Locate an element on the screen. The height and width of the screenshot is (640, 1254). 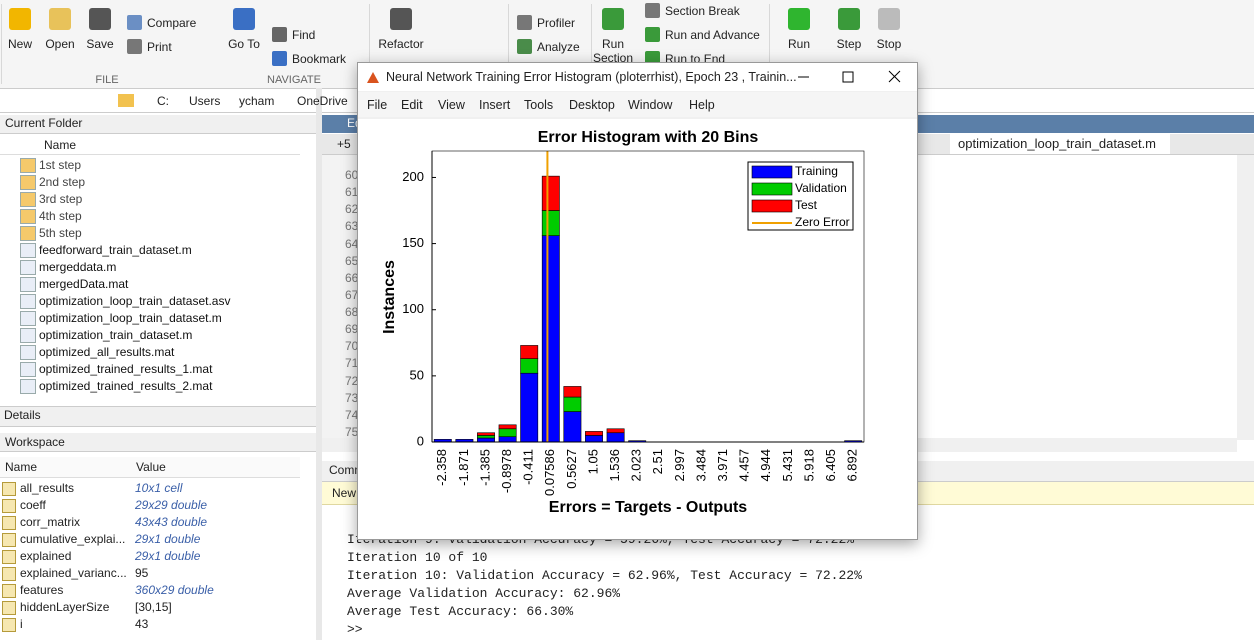
legend-label: Zero Error is located at coordinates (822, 222).